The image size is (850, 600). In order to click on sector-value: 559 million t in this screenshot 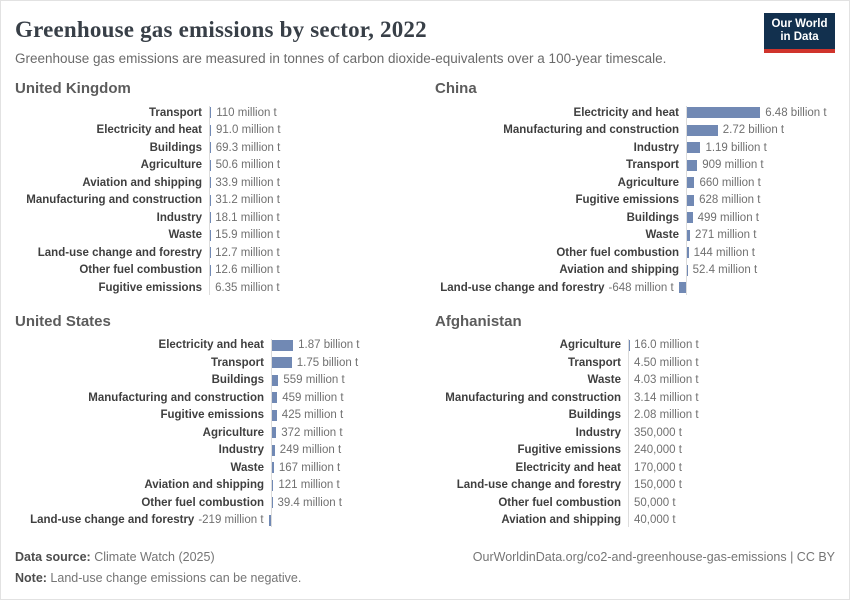, I will do `click(314, 380)`.